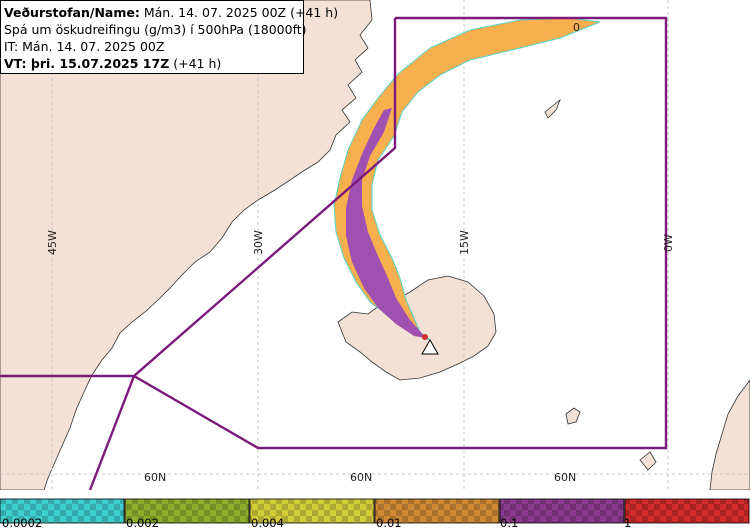 The height and width of the screenshot is (532, 750). I want to click on volcano-icon, so click(430, 346).